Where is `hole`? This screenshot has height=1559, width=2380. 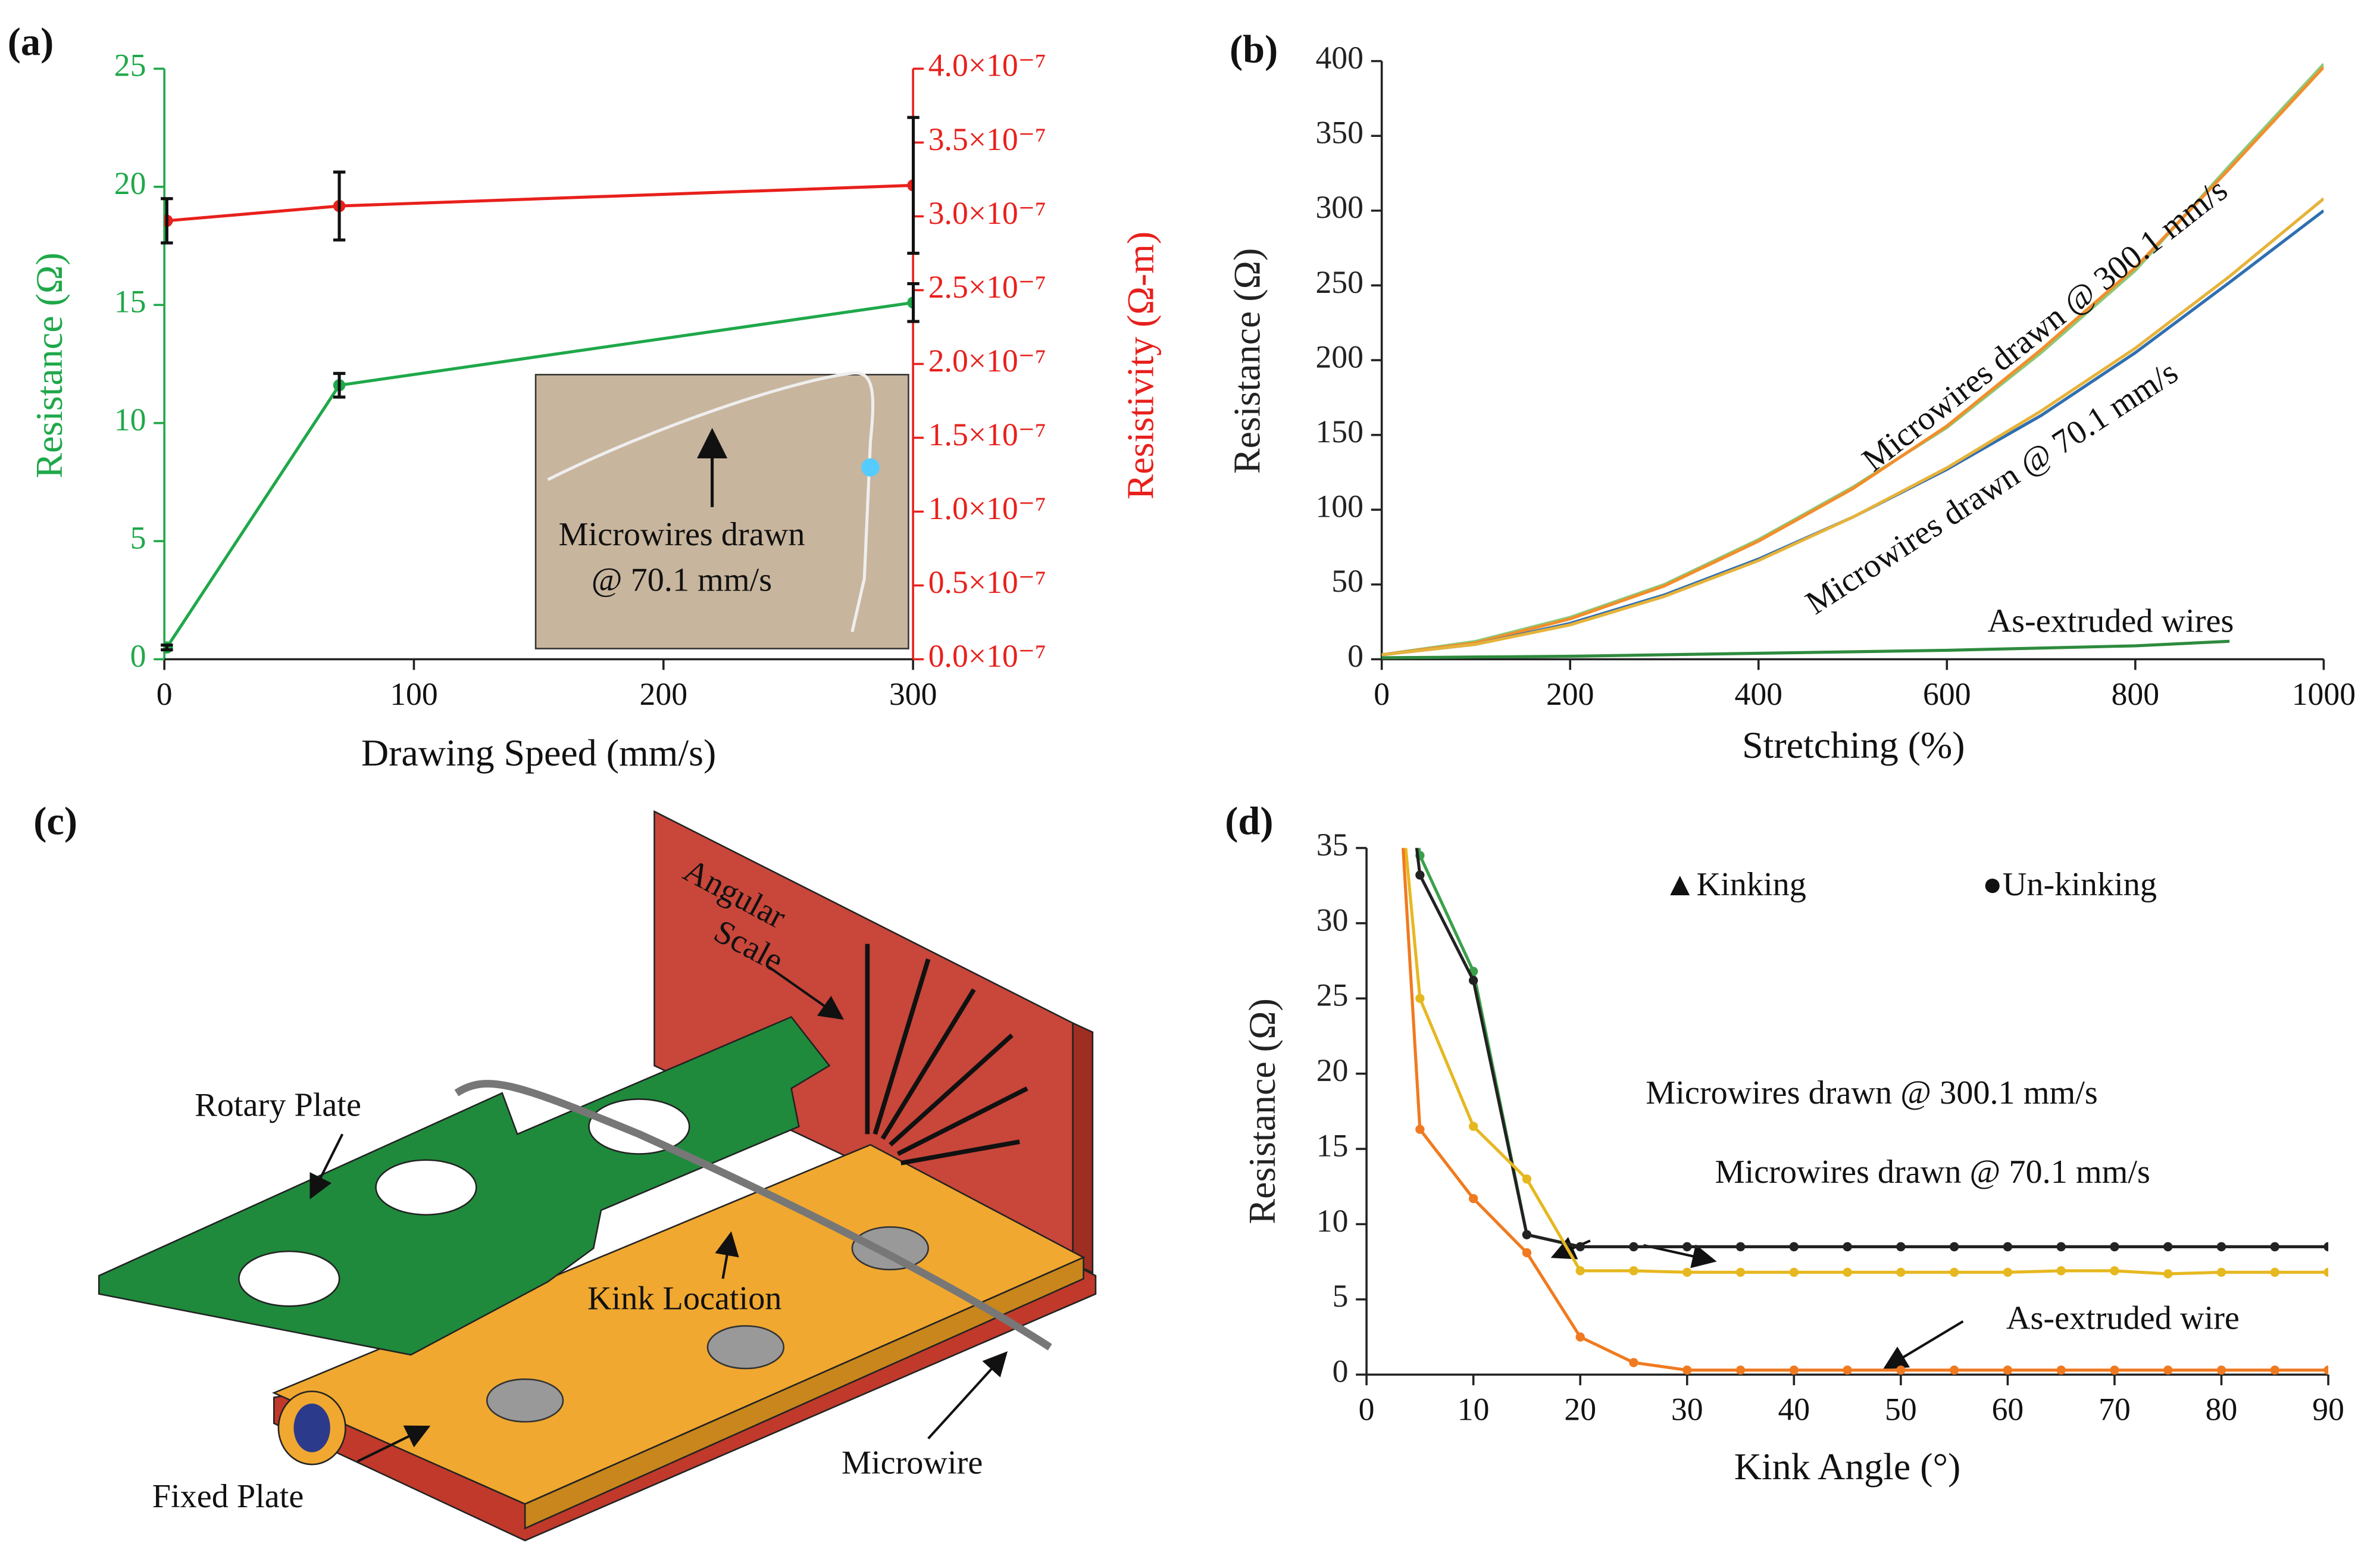
hole is located at coordinates (289, 1278).